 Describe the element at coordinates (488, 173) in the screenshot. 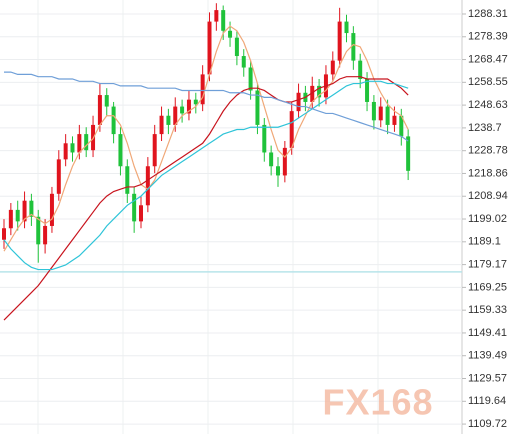

I see `y-tick-label: 1218.86` at that location.